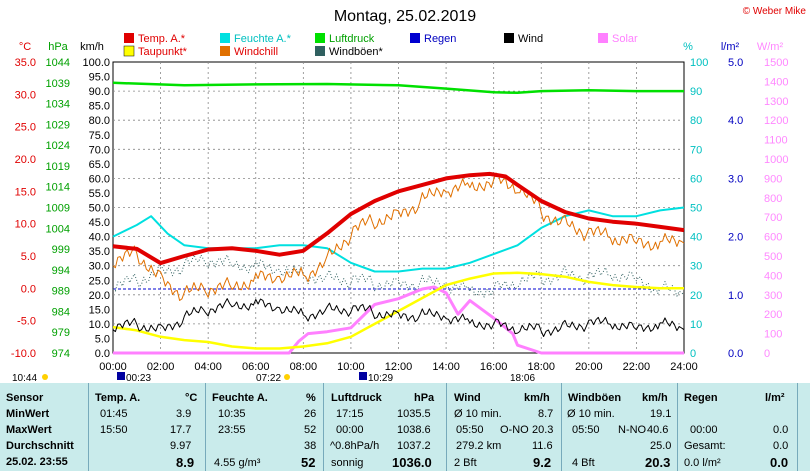 The width and height of the screenshot is (810, 471). I want to click on wind-r1-label: Ø 10 min., so click(478, 414).